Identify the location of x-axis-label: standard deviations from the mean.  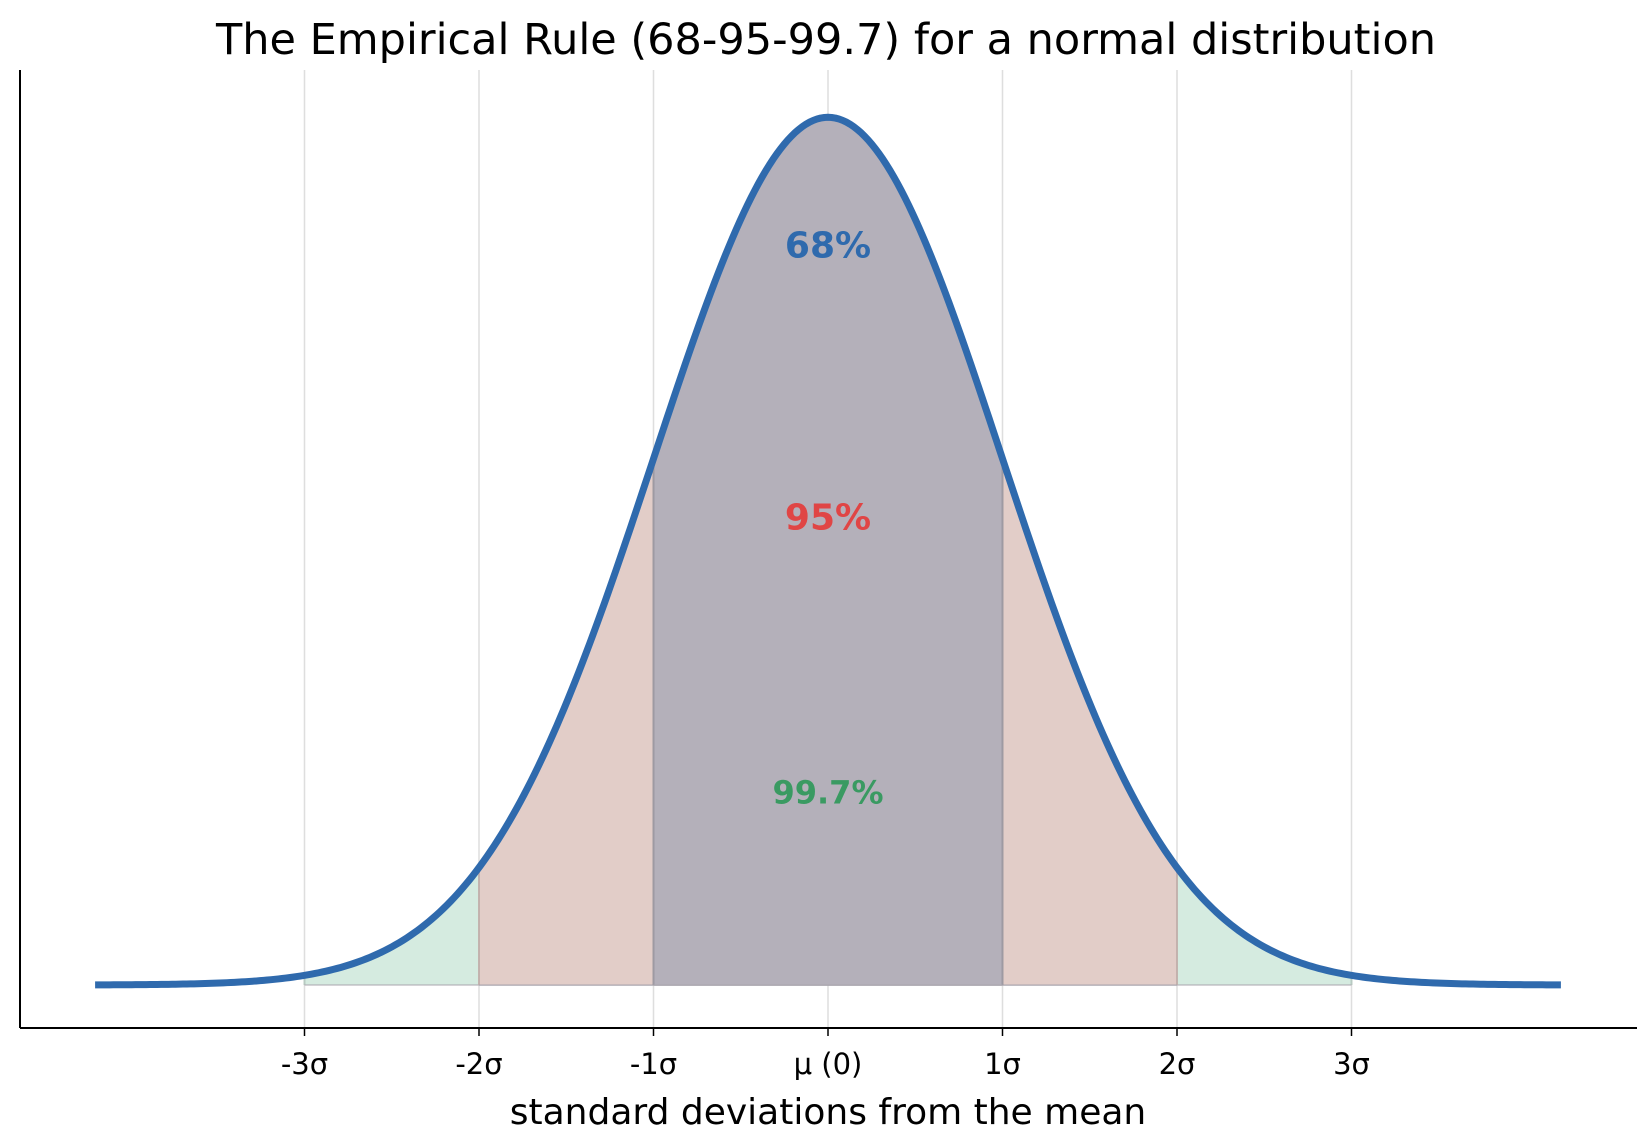
(828, 1112).